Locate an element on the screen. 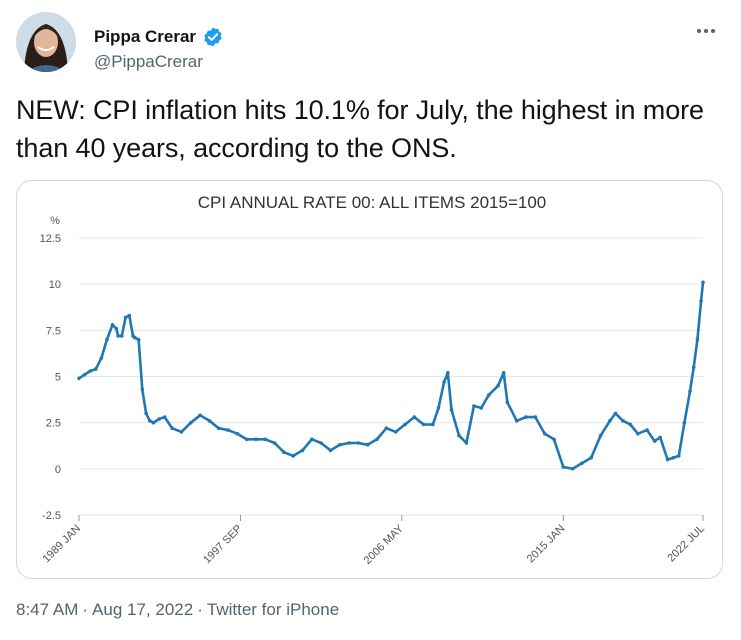 This screenshot has height=640, width=741. tweet-source: Twitter for iPhone is located at coordinates (273, 609).